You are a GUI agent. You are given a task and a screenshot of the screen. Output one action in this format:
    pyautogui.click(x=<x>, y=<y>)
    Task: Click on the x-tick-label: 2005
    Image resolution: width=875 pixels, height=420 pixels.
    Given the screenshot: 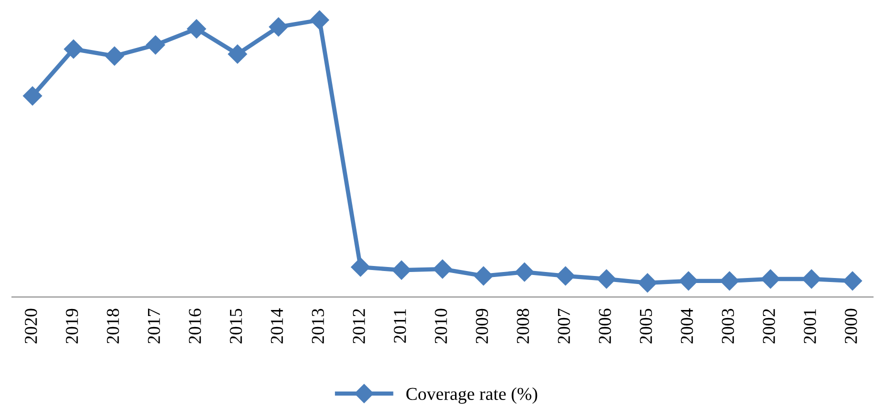 What is the action you would take?
    pyautogui.click(x=646, y=326)
    